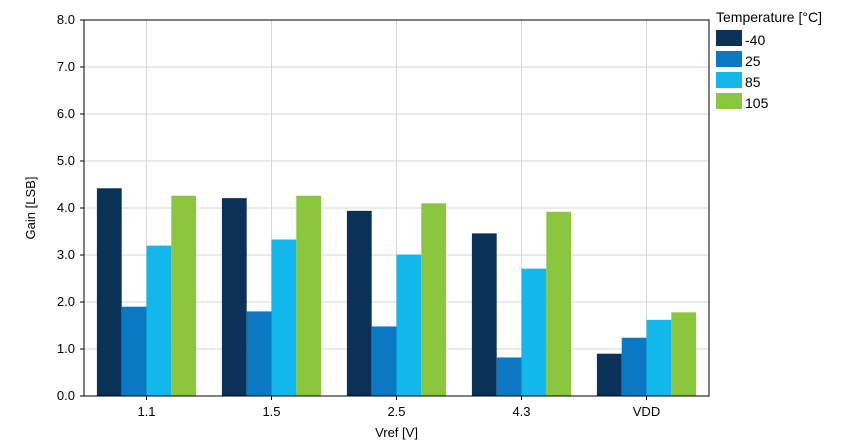  I want to click on y-tick-label: 3.0, so click(66, 254).